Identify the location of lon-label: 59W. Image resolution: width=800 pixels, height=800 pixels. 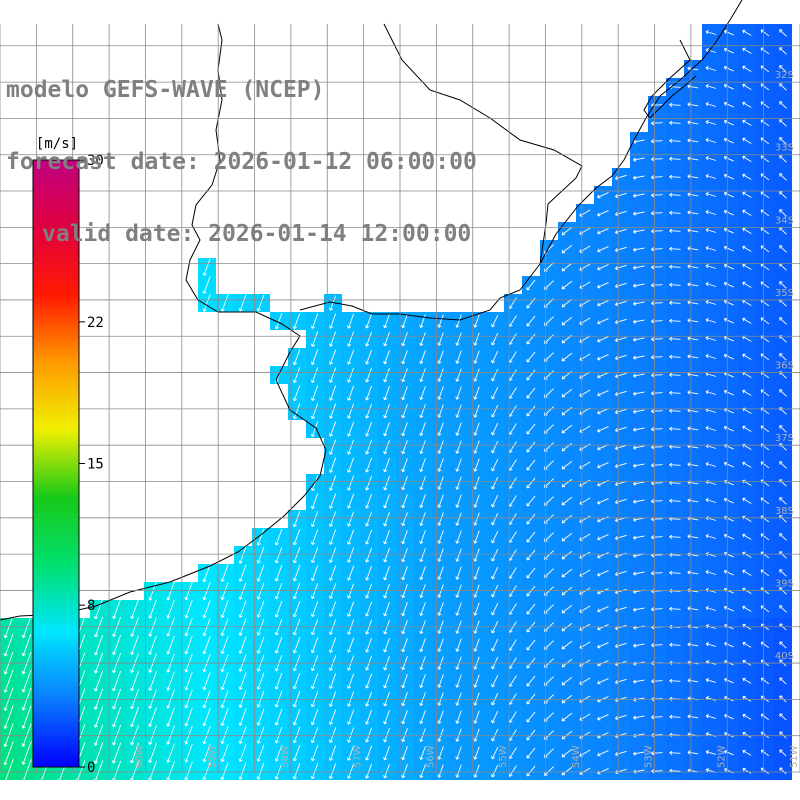
(212, 756).